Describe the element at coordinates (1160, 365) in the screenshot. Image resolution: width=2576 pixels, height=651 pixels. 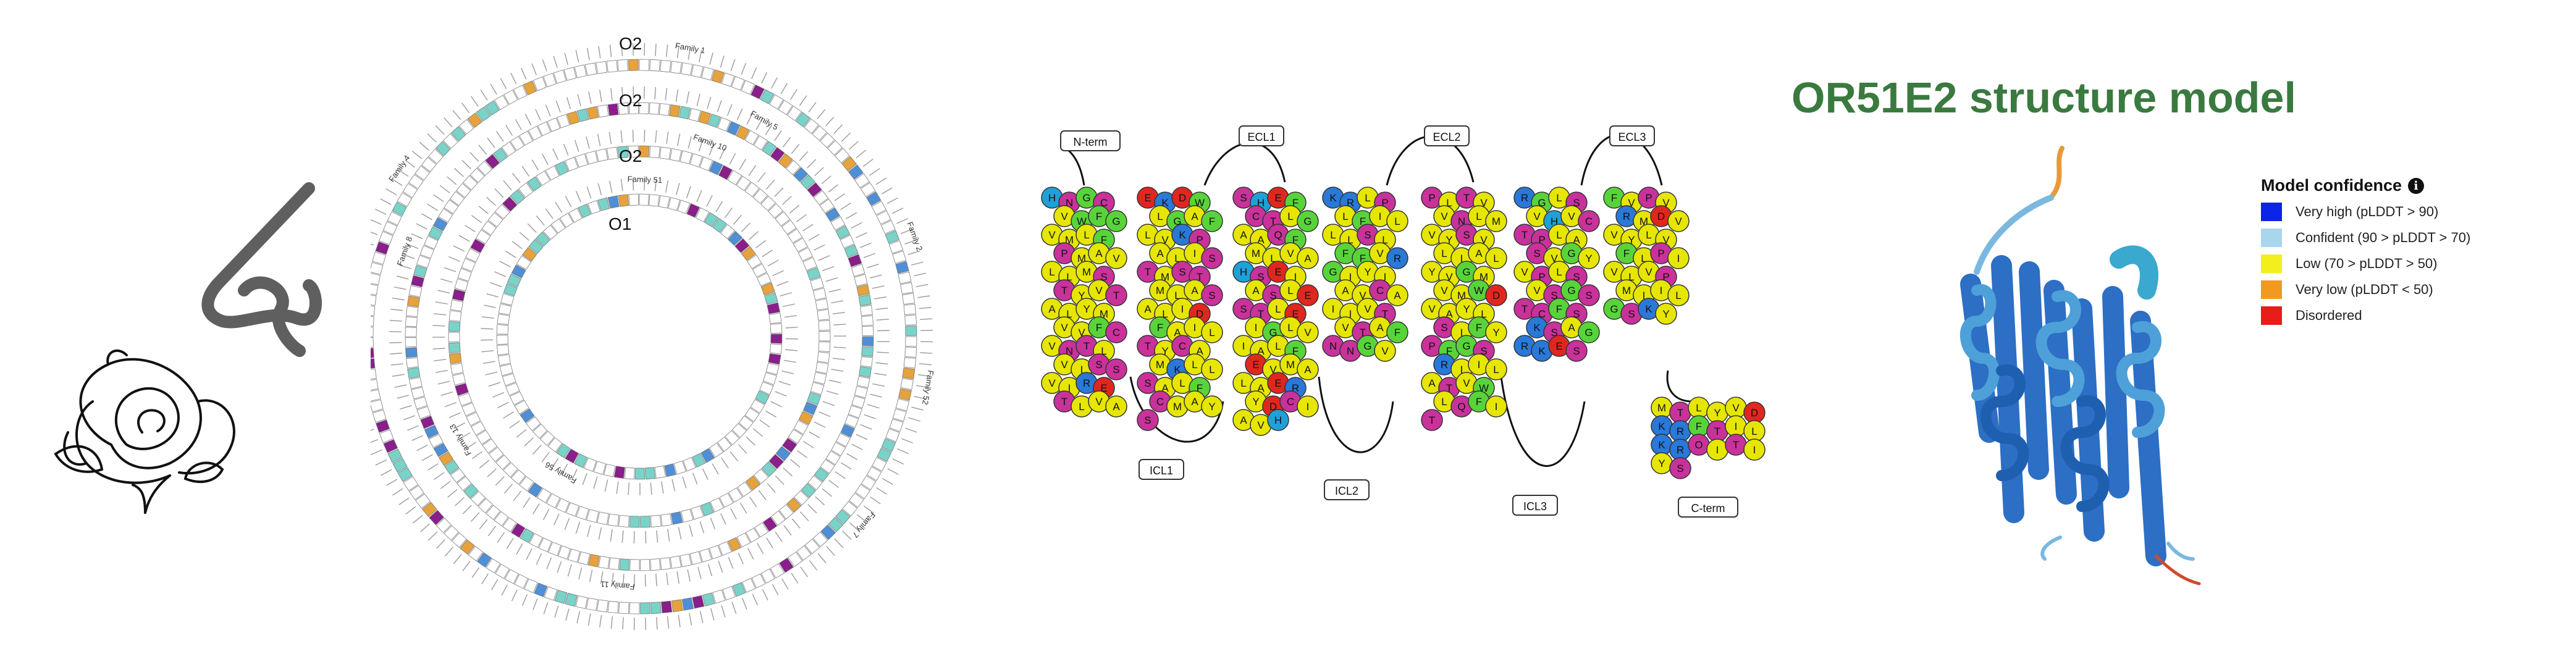
I see `residue-letter: M` at that location.